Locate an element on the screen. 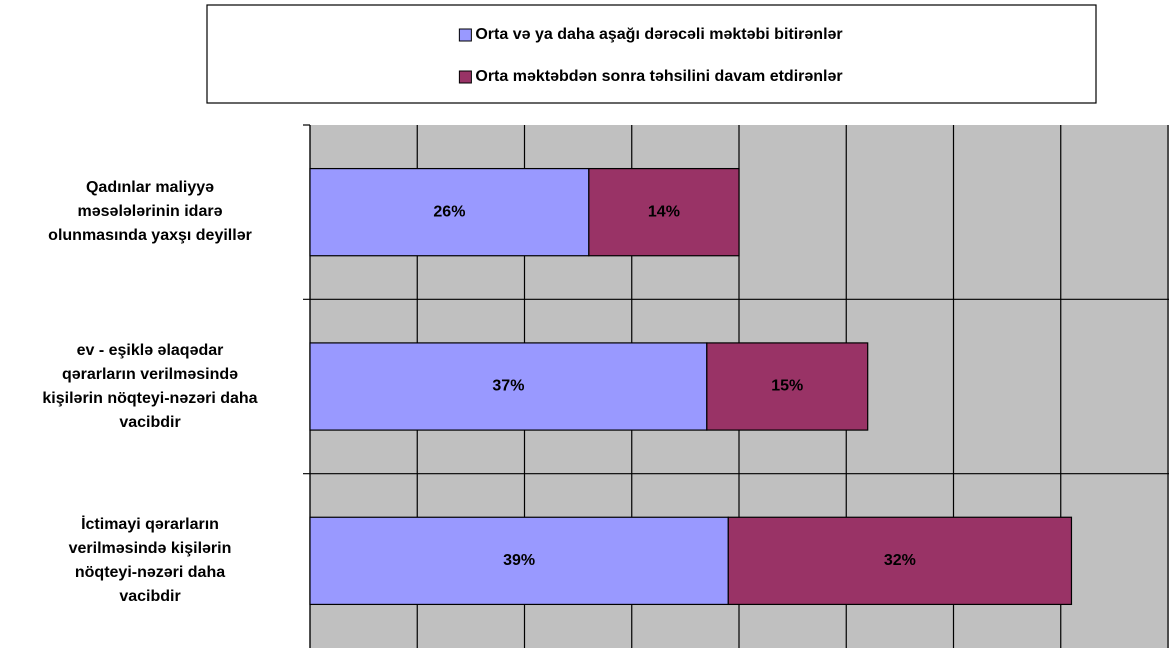  legend-box is located at coordinates (651, 54).